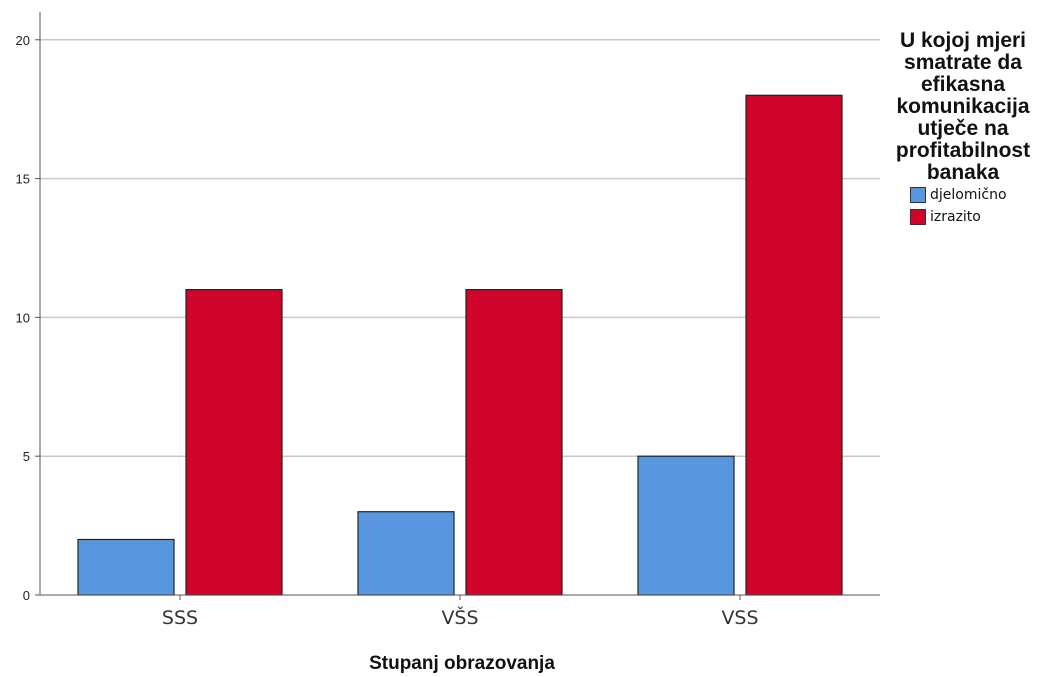  I want to click on y-tick-label: 15, so click(23, 179).